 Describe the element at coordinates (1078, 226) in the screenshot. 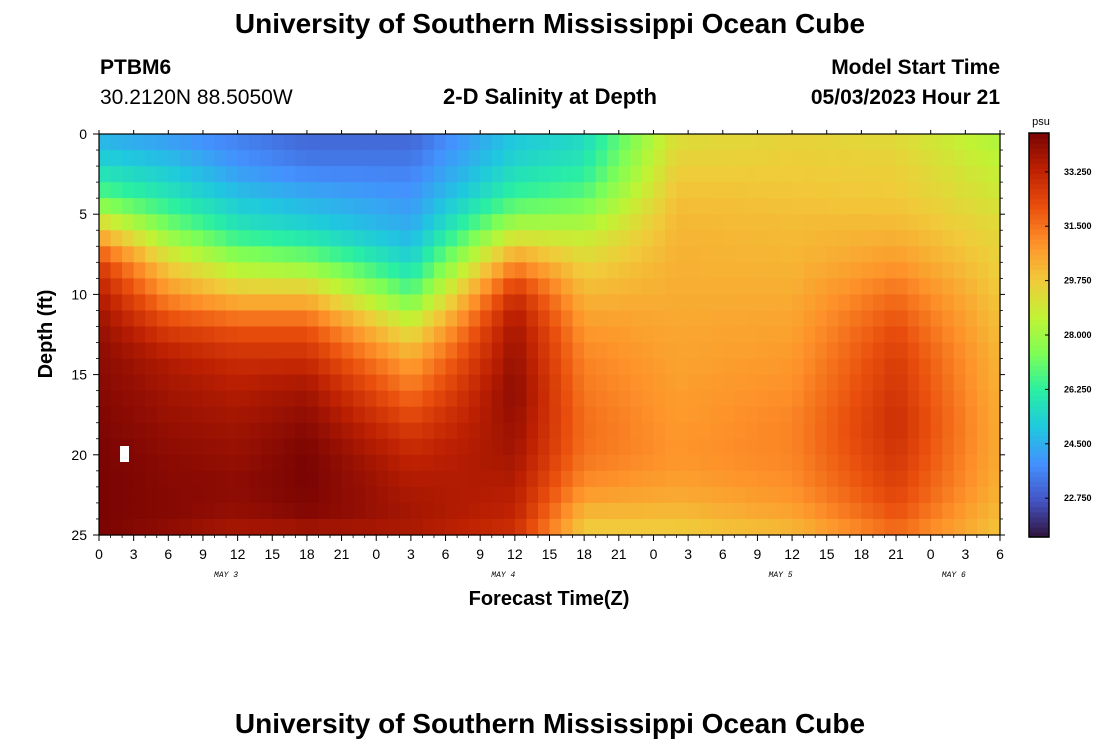

I see `colorbar-tick-label: 31.500` at that location.